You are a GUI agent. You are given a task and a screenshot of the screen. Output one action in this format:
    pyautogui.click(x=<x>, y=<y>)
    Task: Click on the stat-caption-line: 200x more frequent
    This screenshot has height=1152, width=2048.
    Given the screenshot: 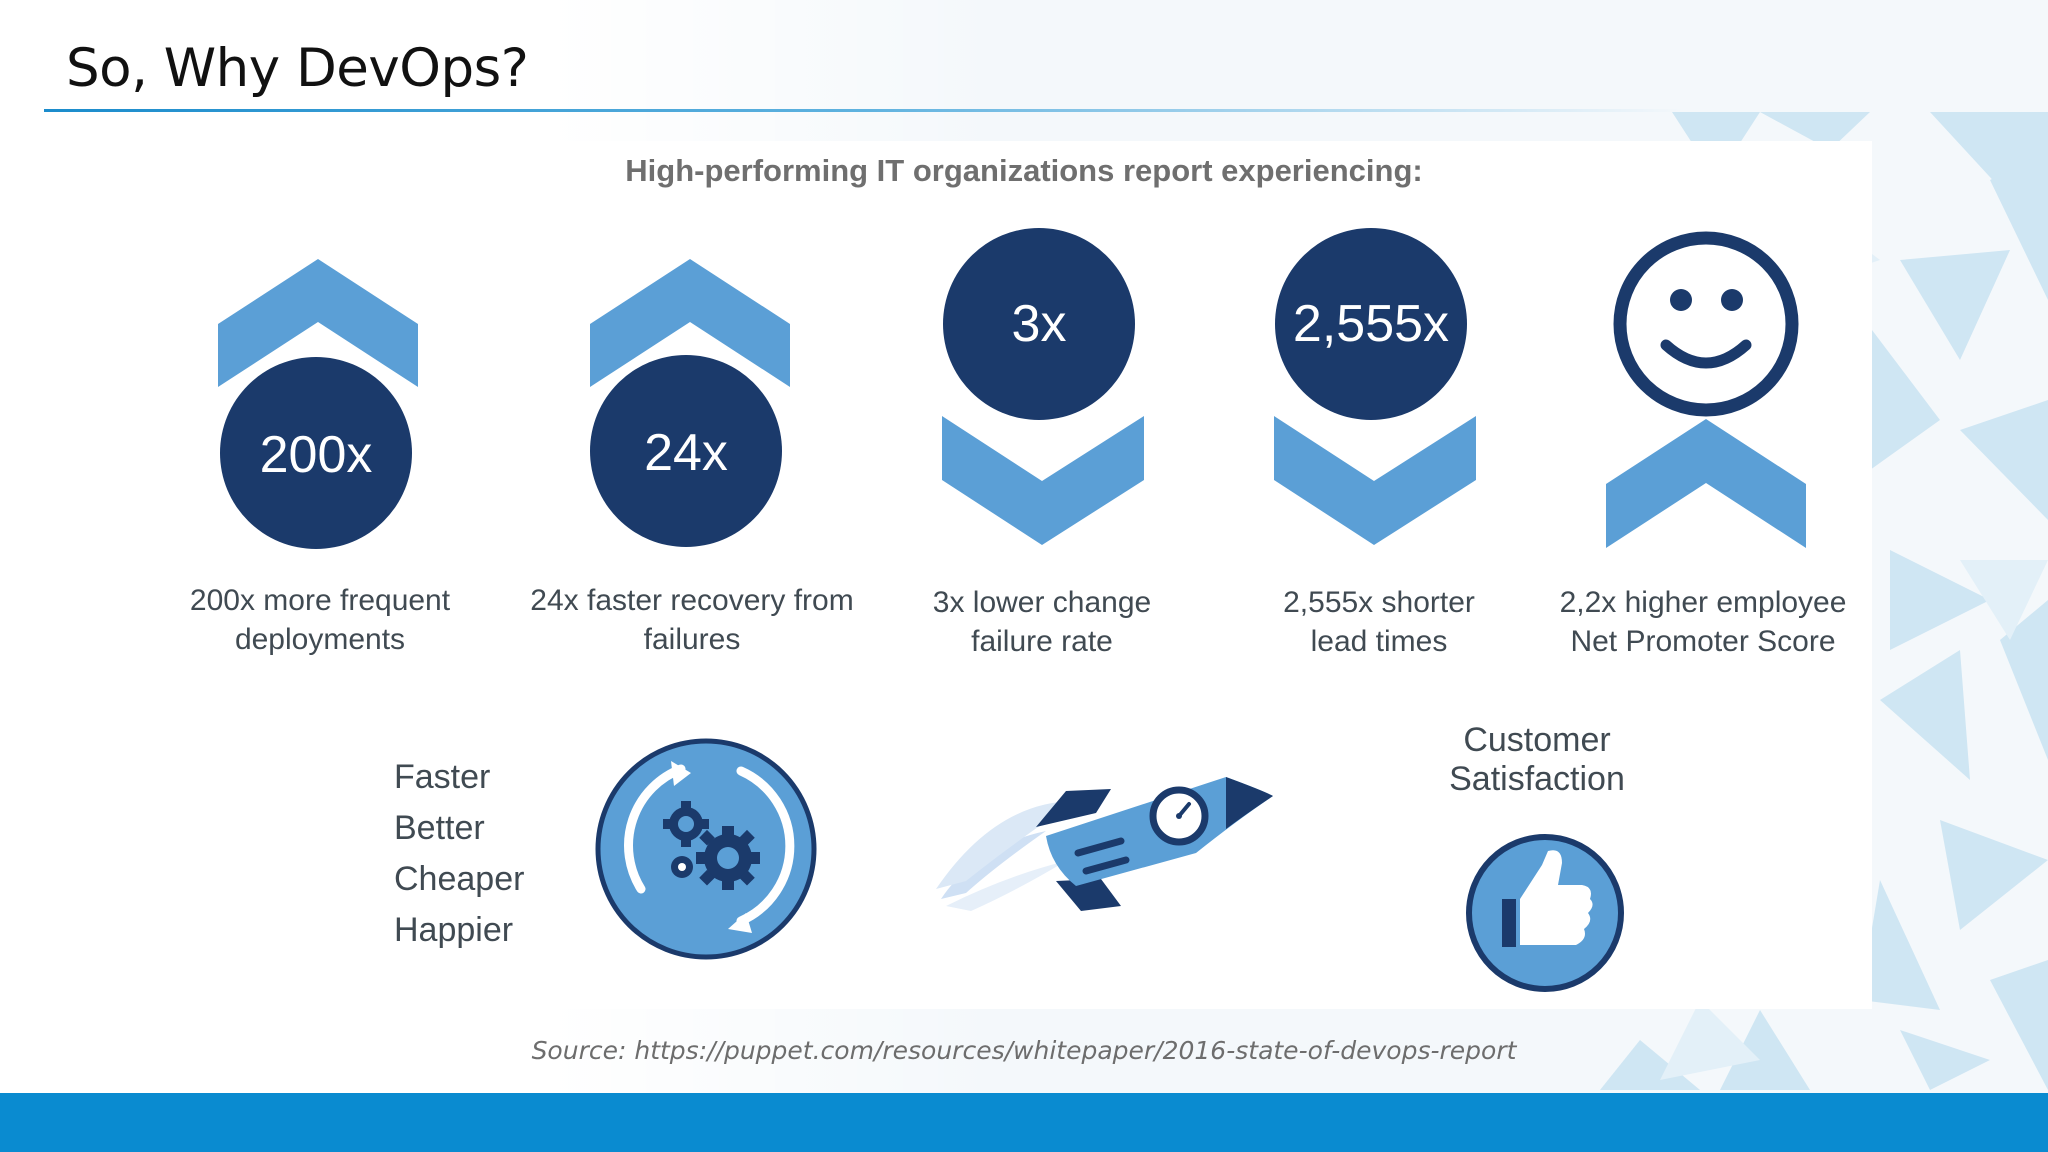 What is the action you would take?
    pyautogui.click(x=320, y=600)
    